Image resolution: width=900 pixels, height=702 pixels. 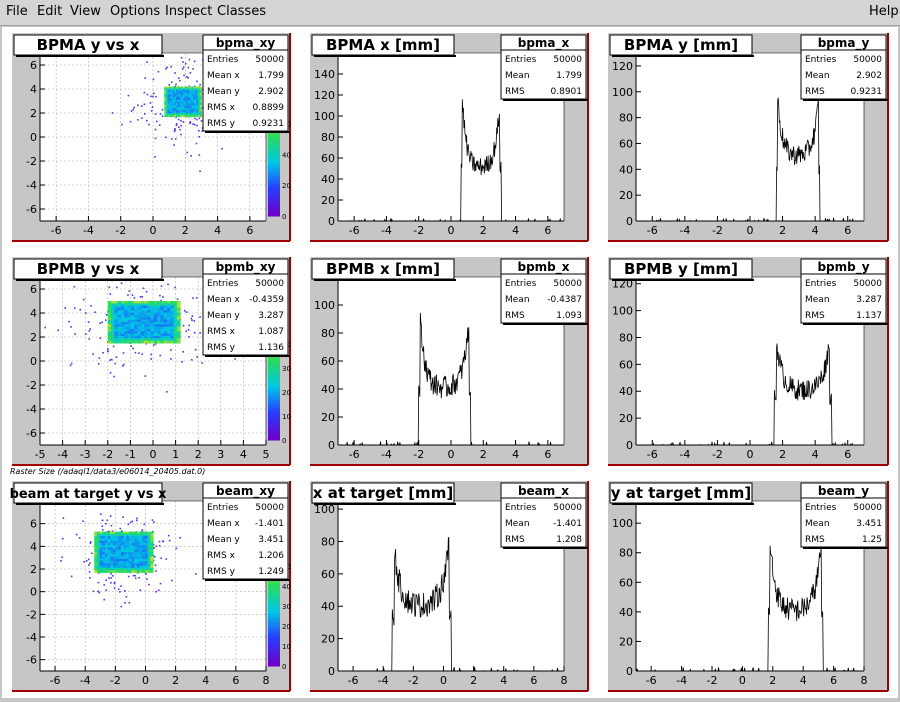 I want to click on menu-edit: Edit, so click(x=50, y=11).